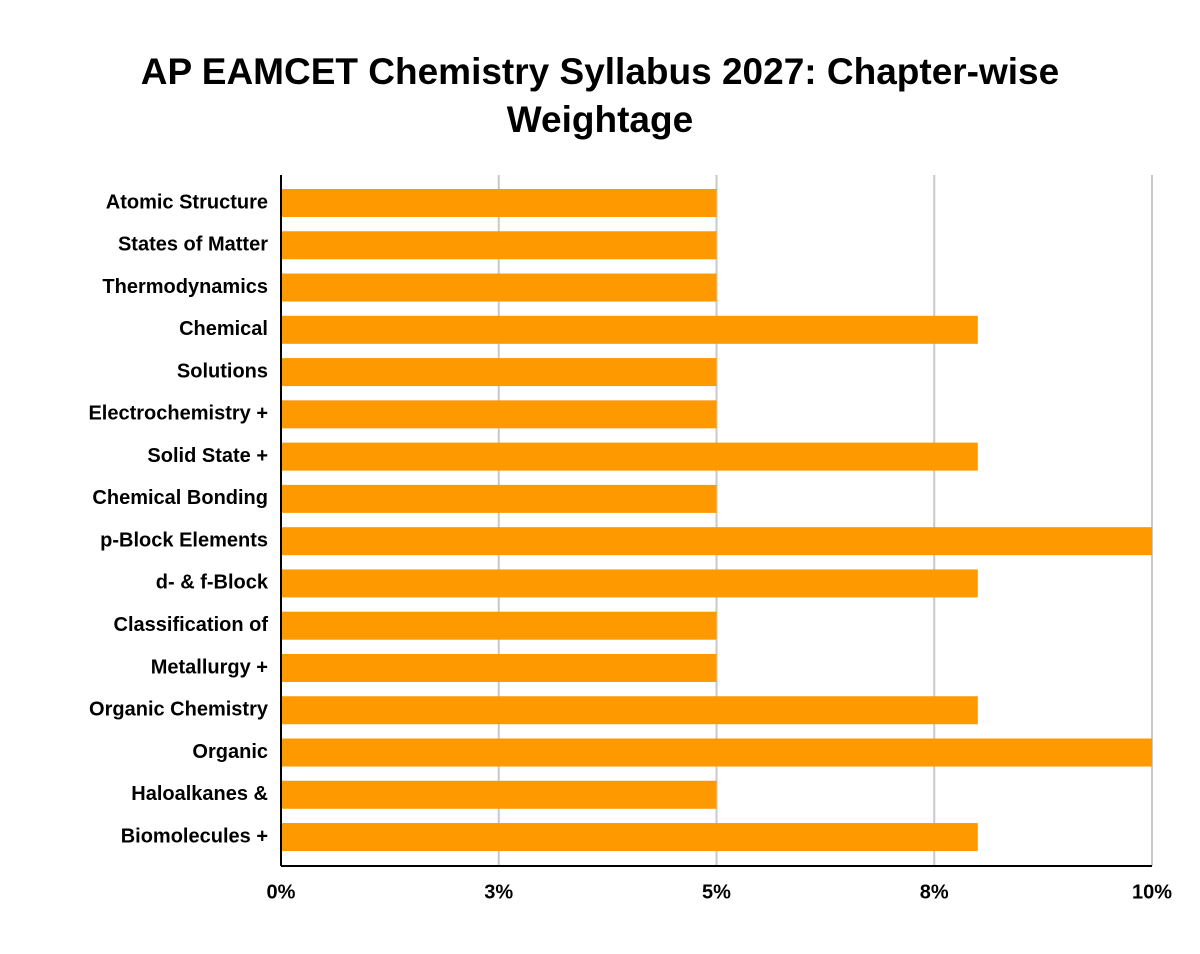 The height and width of the screenshot is (954, 1200). I want to click on y-tick-label: Thermodynamics, so click(185, 287).